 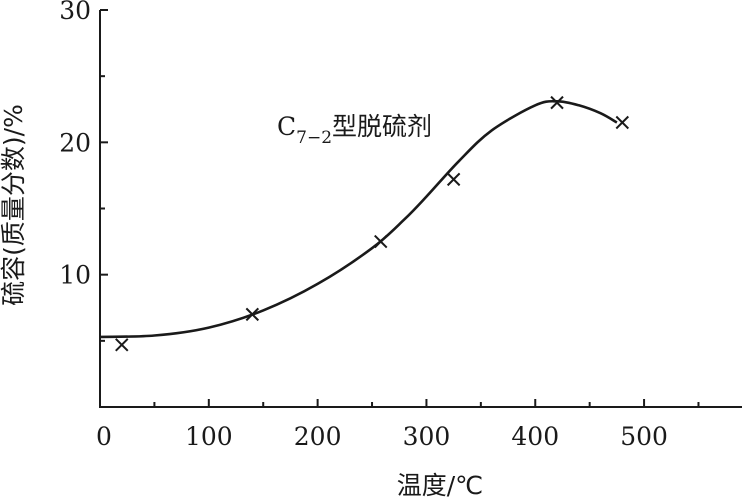 I want to click on x-tick-label: 500, so click(x=644, y=436).